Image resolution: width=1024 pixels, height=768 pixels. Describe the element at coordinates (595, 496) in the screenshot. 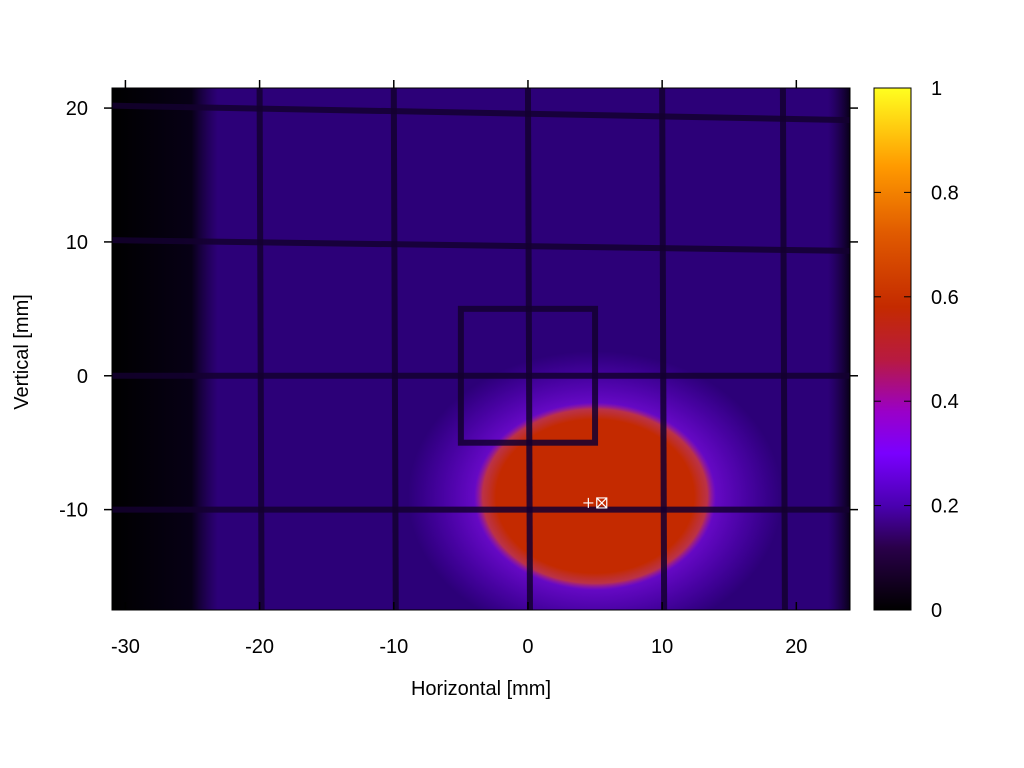

I see `beam-spot-core` at that location.